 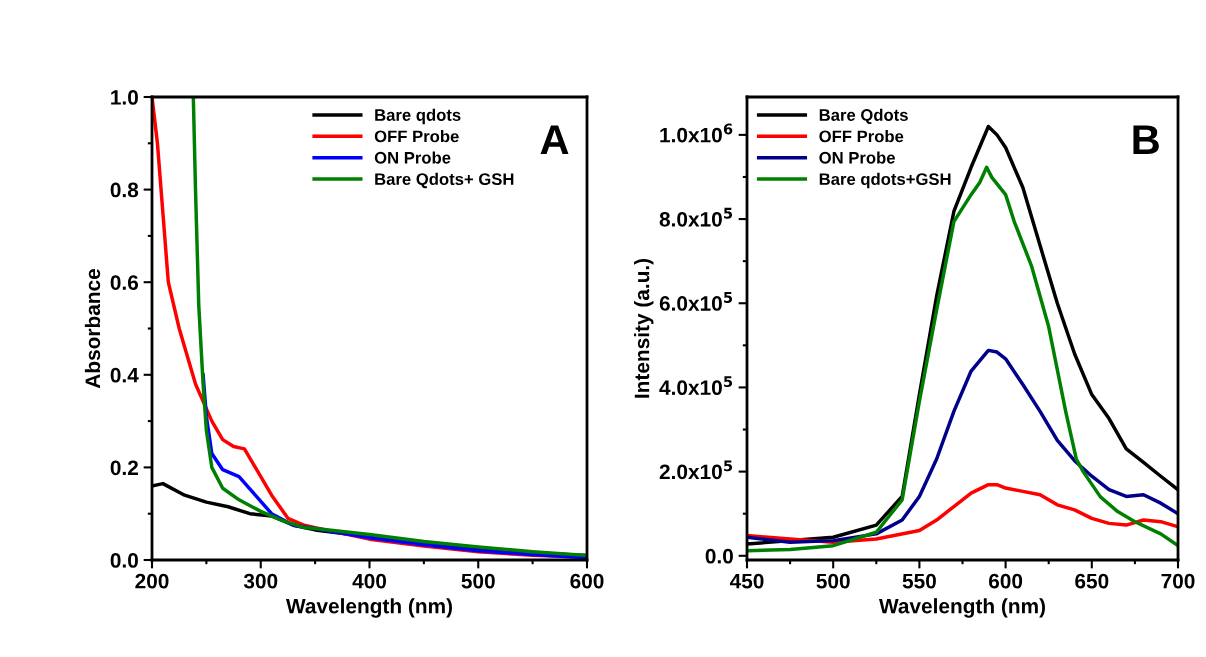 I want to click on y-tick-label: 8.0x10$^{5}$, so click(x=696, y=217).